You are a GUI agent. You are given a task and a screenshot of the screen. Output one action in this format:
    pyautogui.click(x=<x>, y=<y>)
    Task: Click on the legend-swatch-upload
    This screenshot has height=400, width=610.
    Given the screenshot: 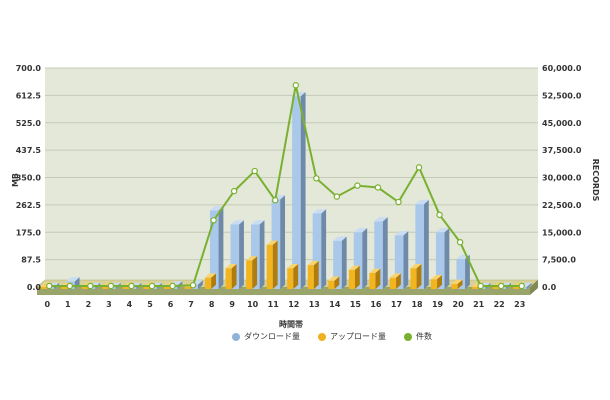 What is the action you would take?
    pyautogui.click(x=322, y=336)
    